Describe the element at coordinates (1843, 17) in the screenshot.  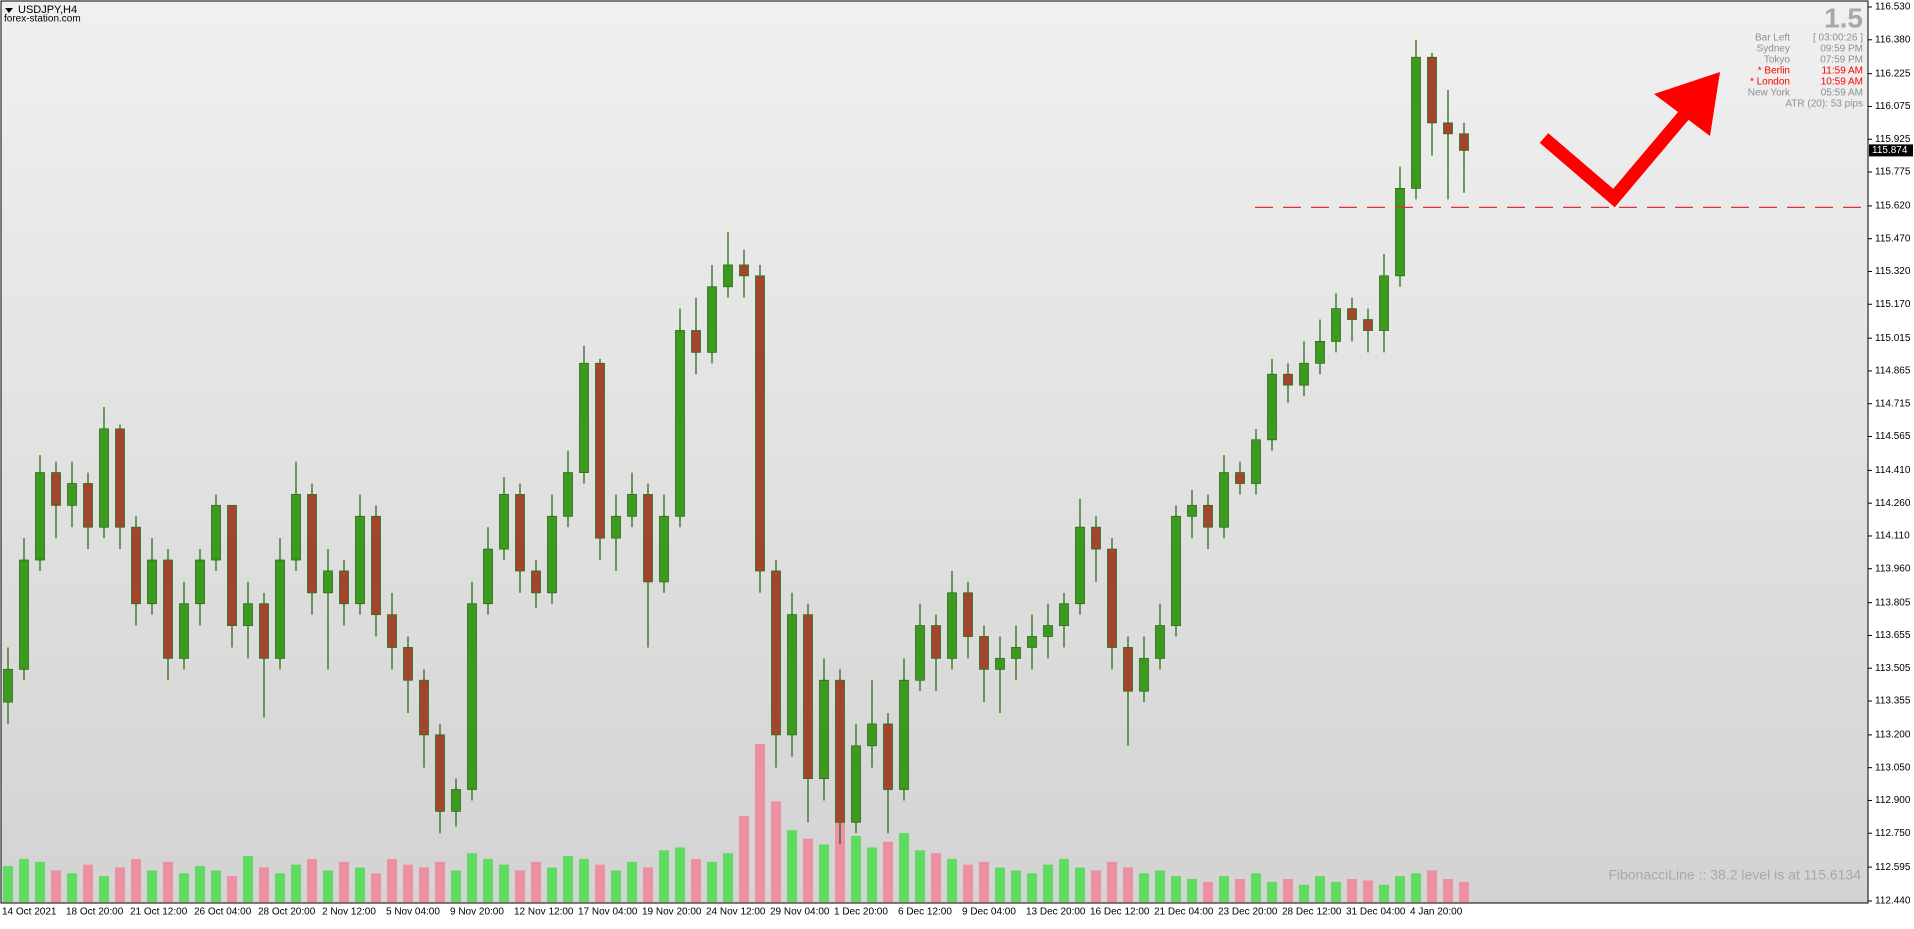
I see `spread: 1.5` at that location.